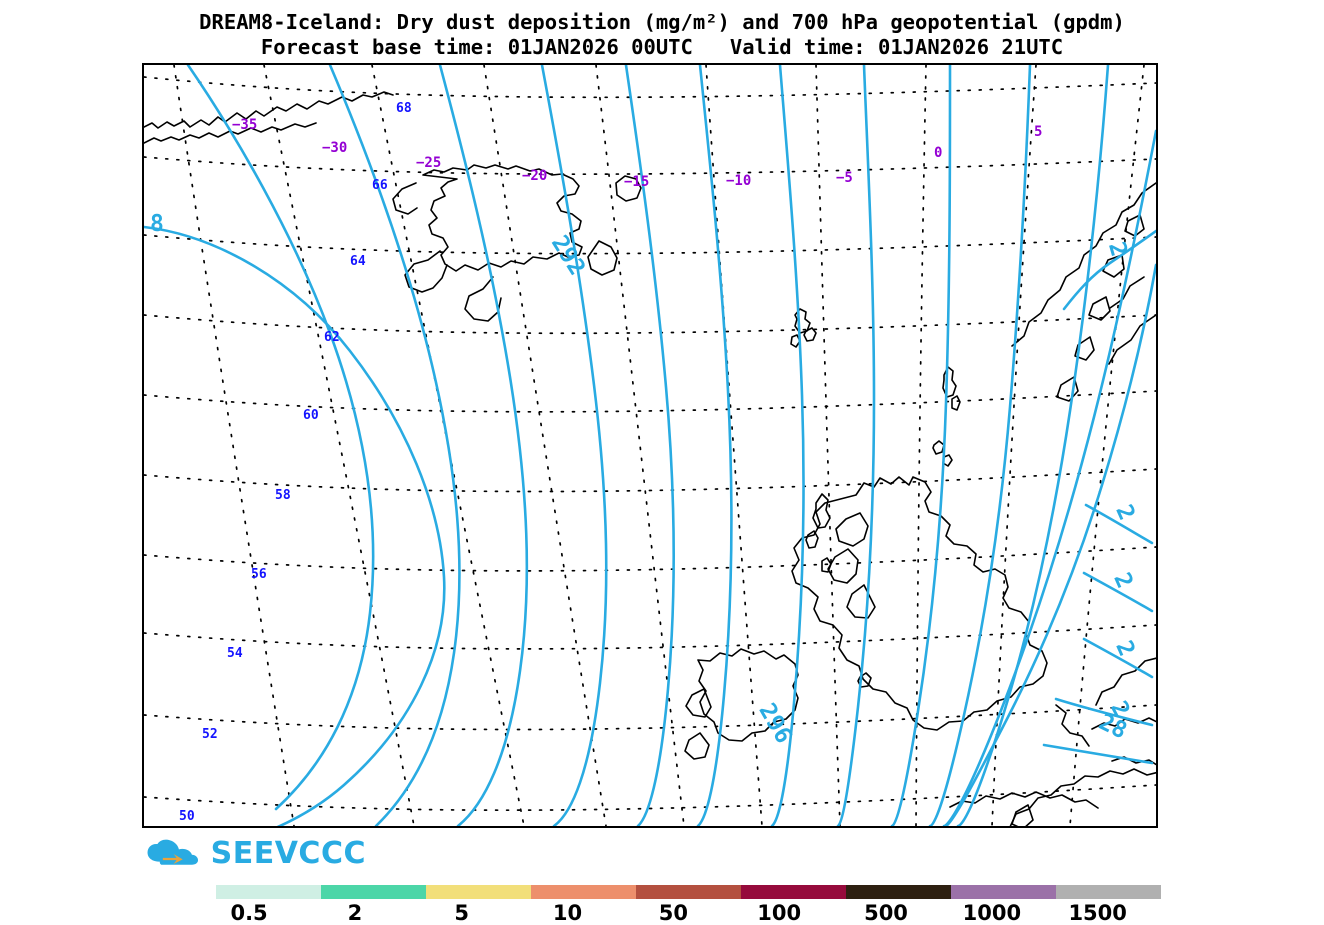 Image resolution: width=1324 pixels, height=925 pixels. Describe the element at coordinates (461, 913) in the screenshot. I see `colorbar-tick-label: 5` at that location.